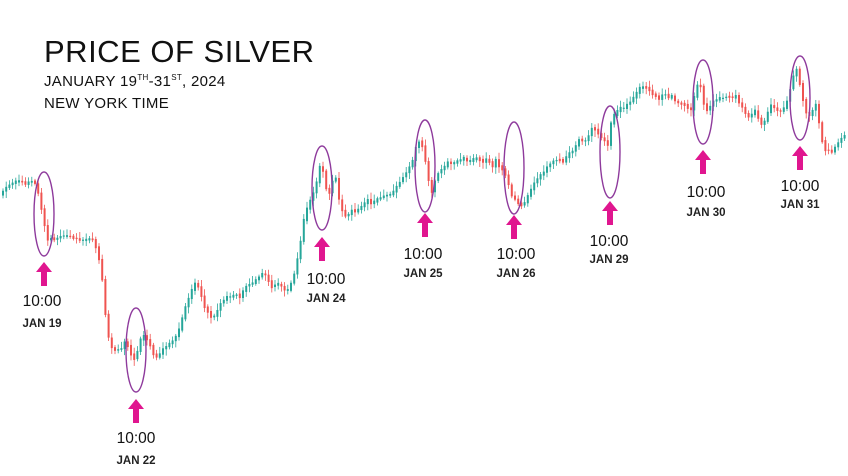  I want to click on annotation-date: JAN 29, so click(609, 260).